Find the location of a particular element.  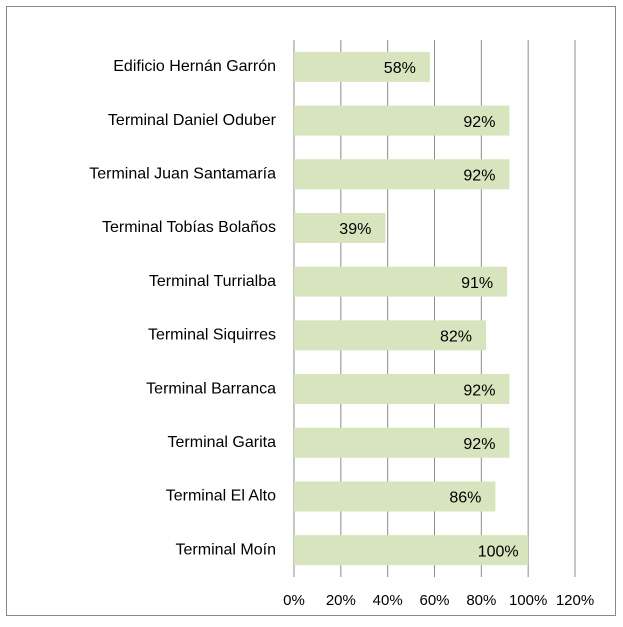

data-label: 86% is located at coordinates (465, 498).